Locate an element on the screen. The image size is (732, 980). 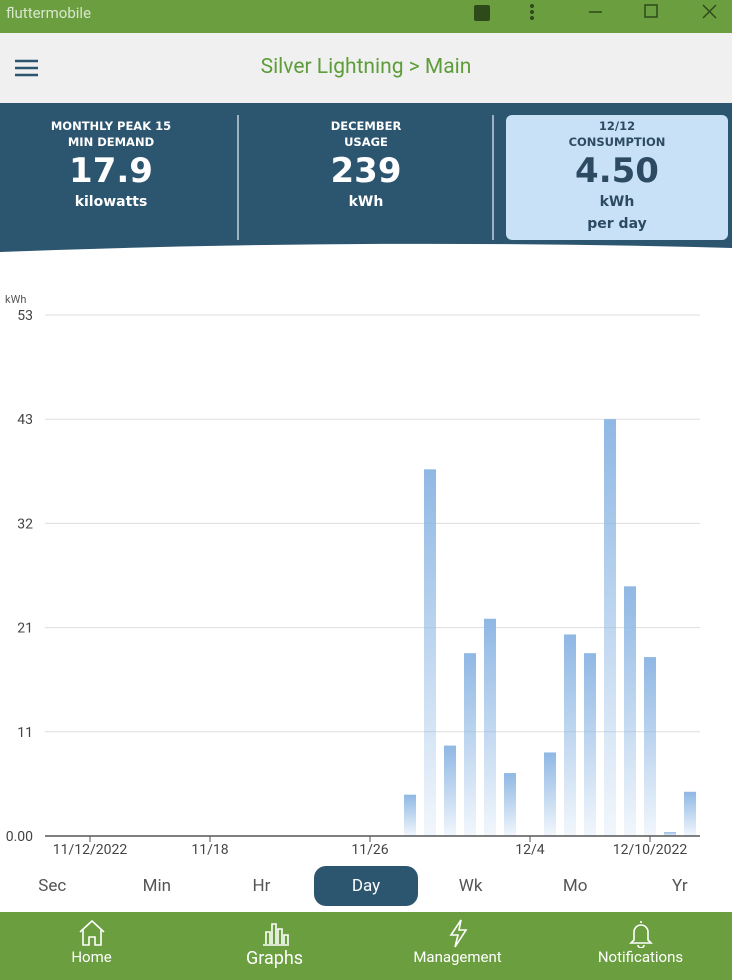
stat-unit-line: per day is located at coordinates (617, 224).